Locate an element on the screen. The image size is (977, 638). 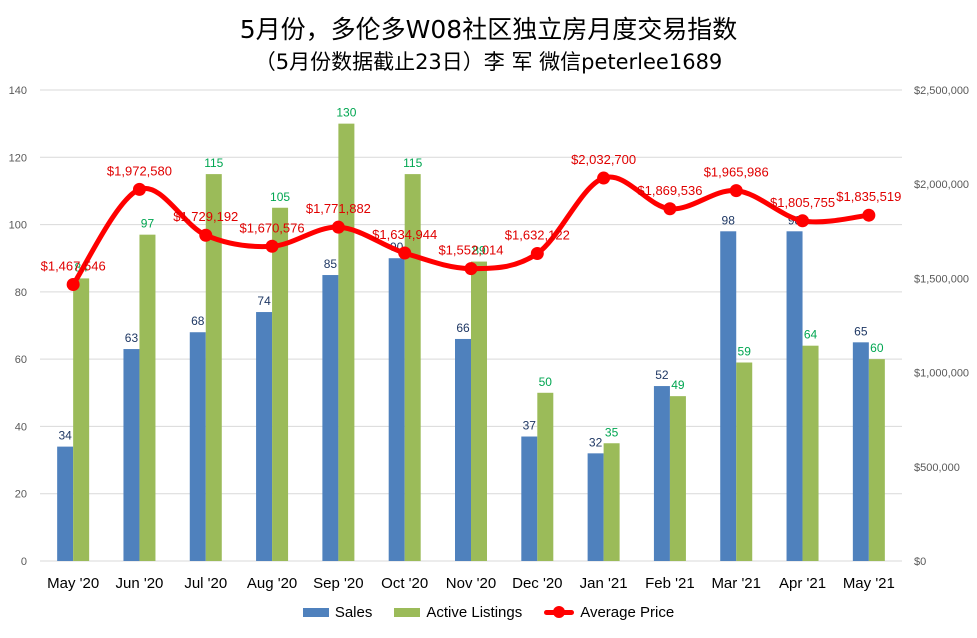
data-label-listings: 60 is located at coordinates (877, 348).